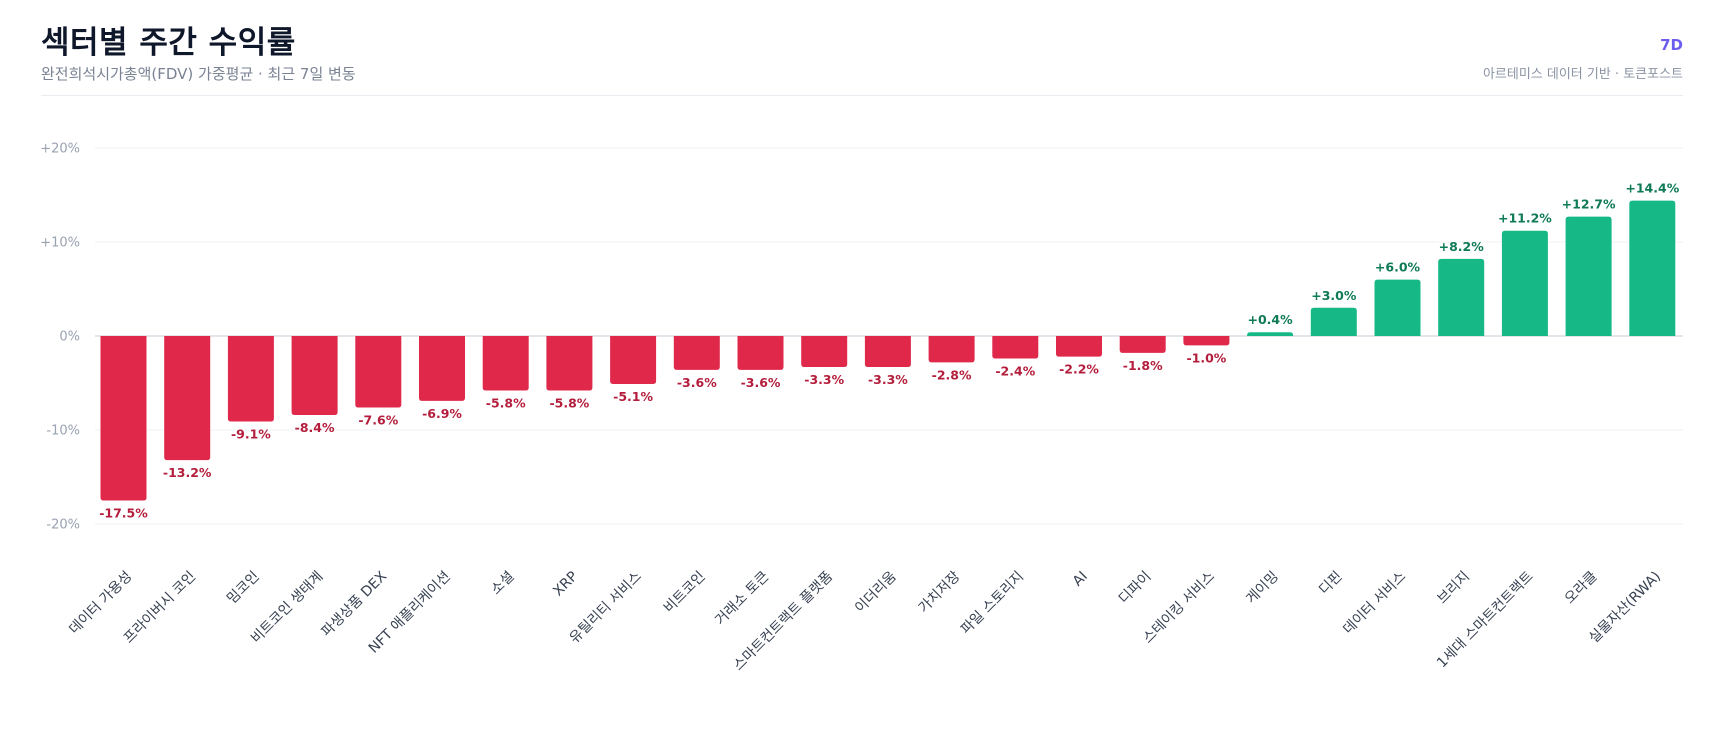 The height and width of the screenshot is (752, 1720). Describe the element at coordinates (63, 431) in the screenshot. I see `y-tick-label: -10%` at that location.